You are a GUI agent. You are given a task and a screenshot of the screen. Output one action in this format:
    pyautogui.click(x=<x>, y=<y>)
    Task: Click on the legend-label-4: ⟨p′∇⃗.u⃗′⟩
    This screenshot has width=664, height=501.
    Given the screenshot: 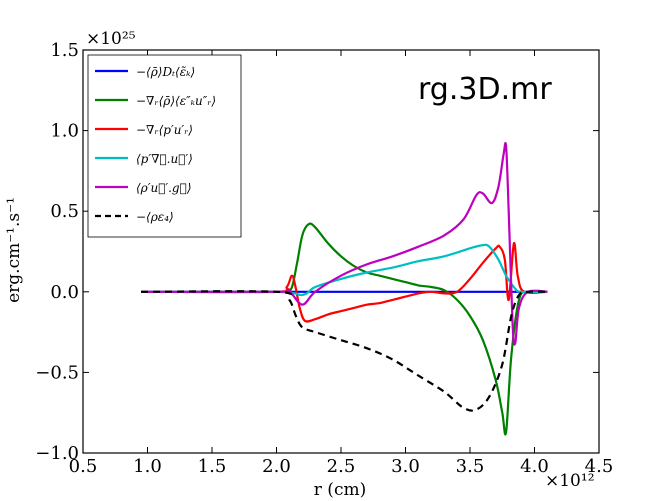 What is the action you would take?
    pyautogui.click(x=164, y=159)
    